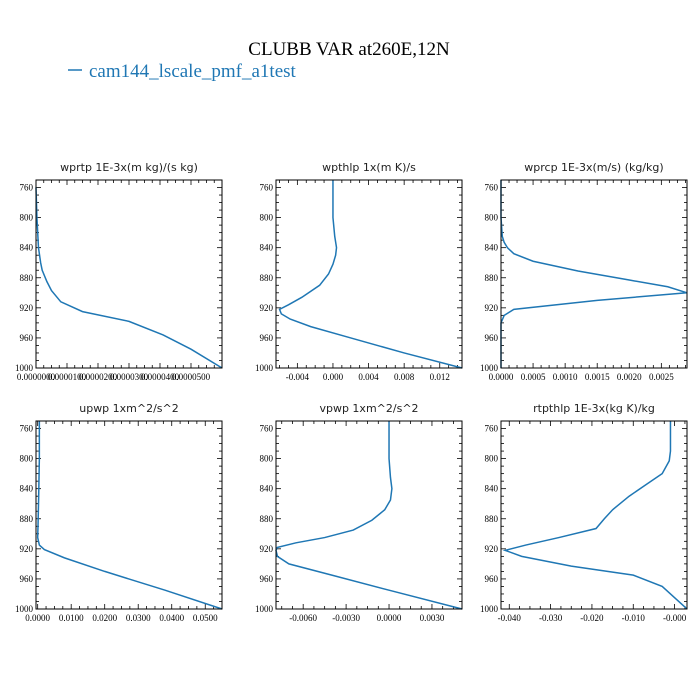 The image size is (700, 700). What do you see at coordinates (333, 377) in the screenshot?
I see `x-tick-label: 0.000` at bounding box center [333, 377].